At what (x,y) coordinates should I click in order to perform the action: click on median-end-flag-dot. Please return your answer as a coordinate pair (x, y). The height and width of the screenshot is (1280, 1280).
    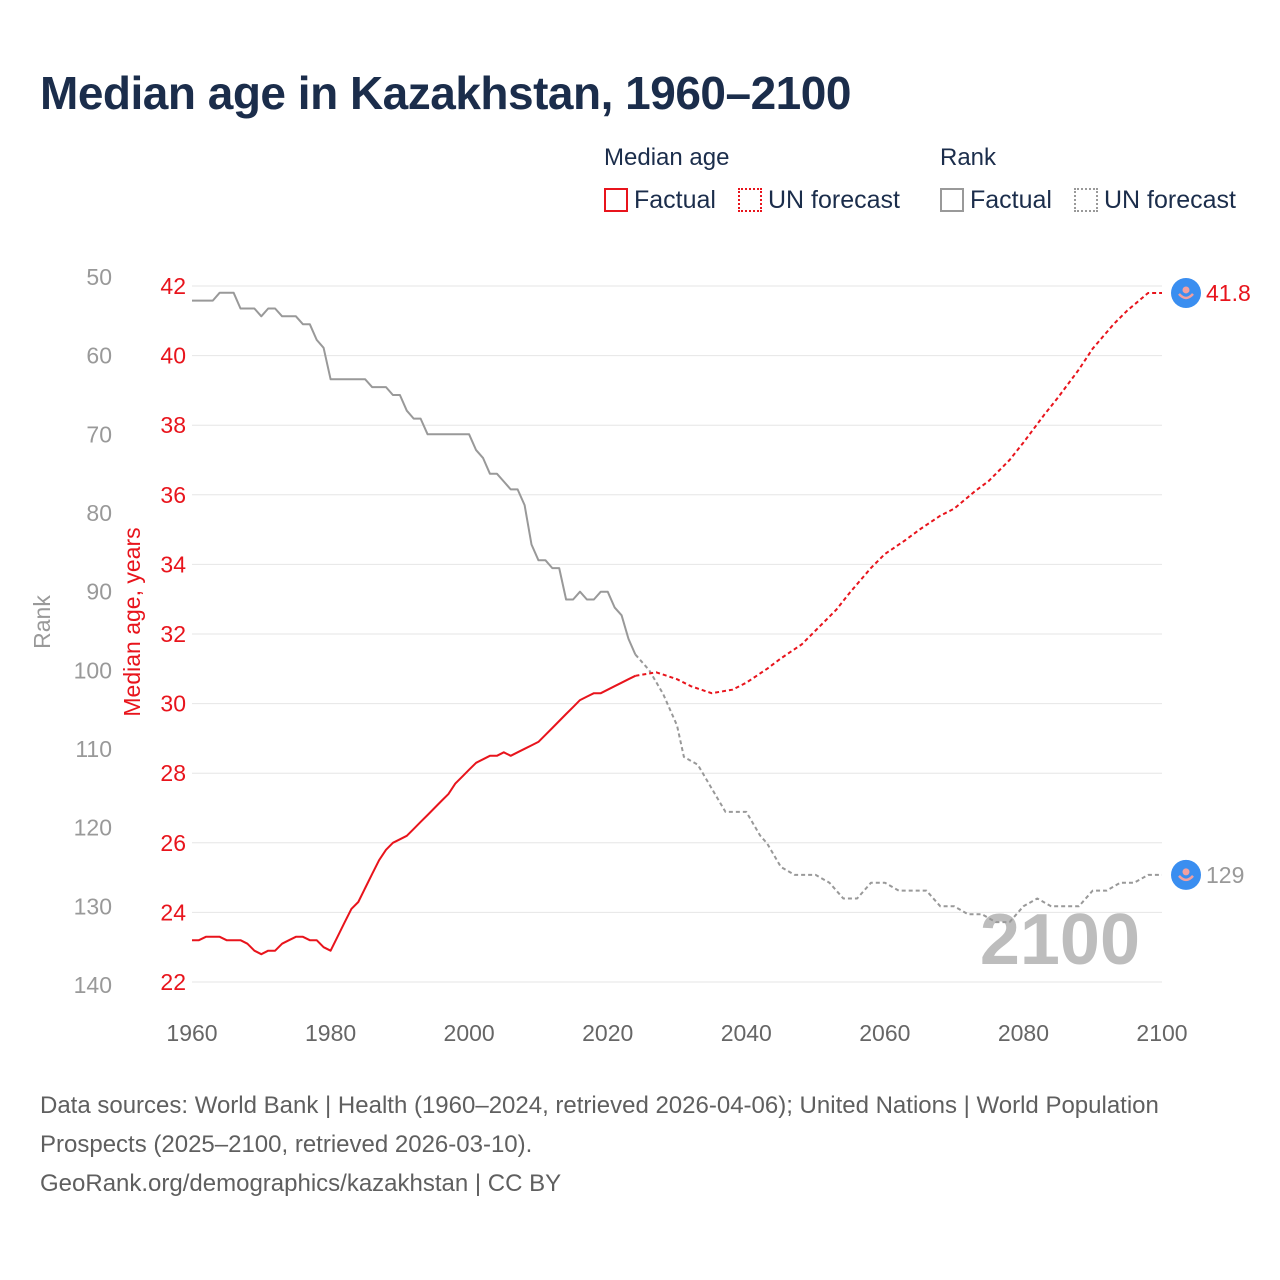
    Looking at the image, I should click on (1186, 290).